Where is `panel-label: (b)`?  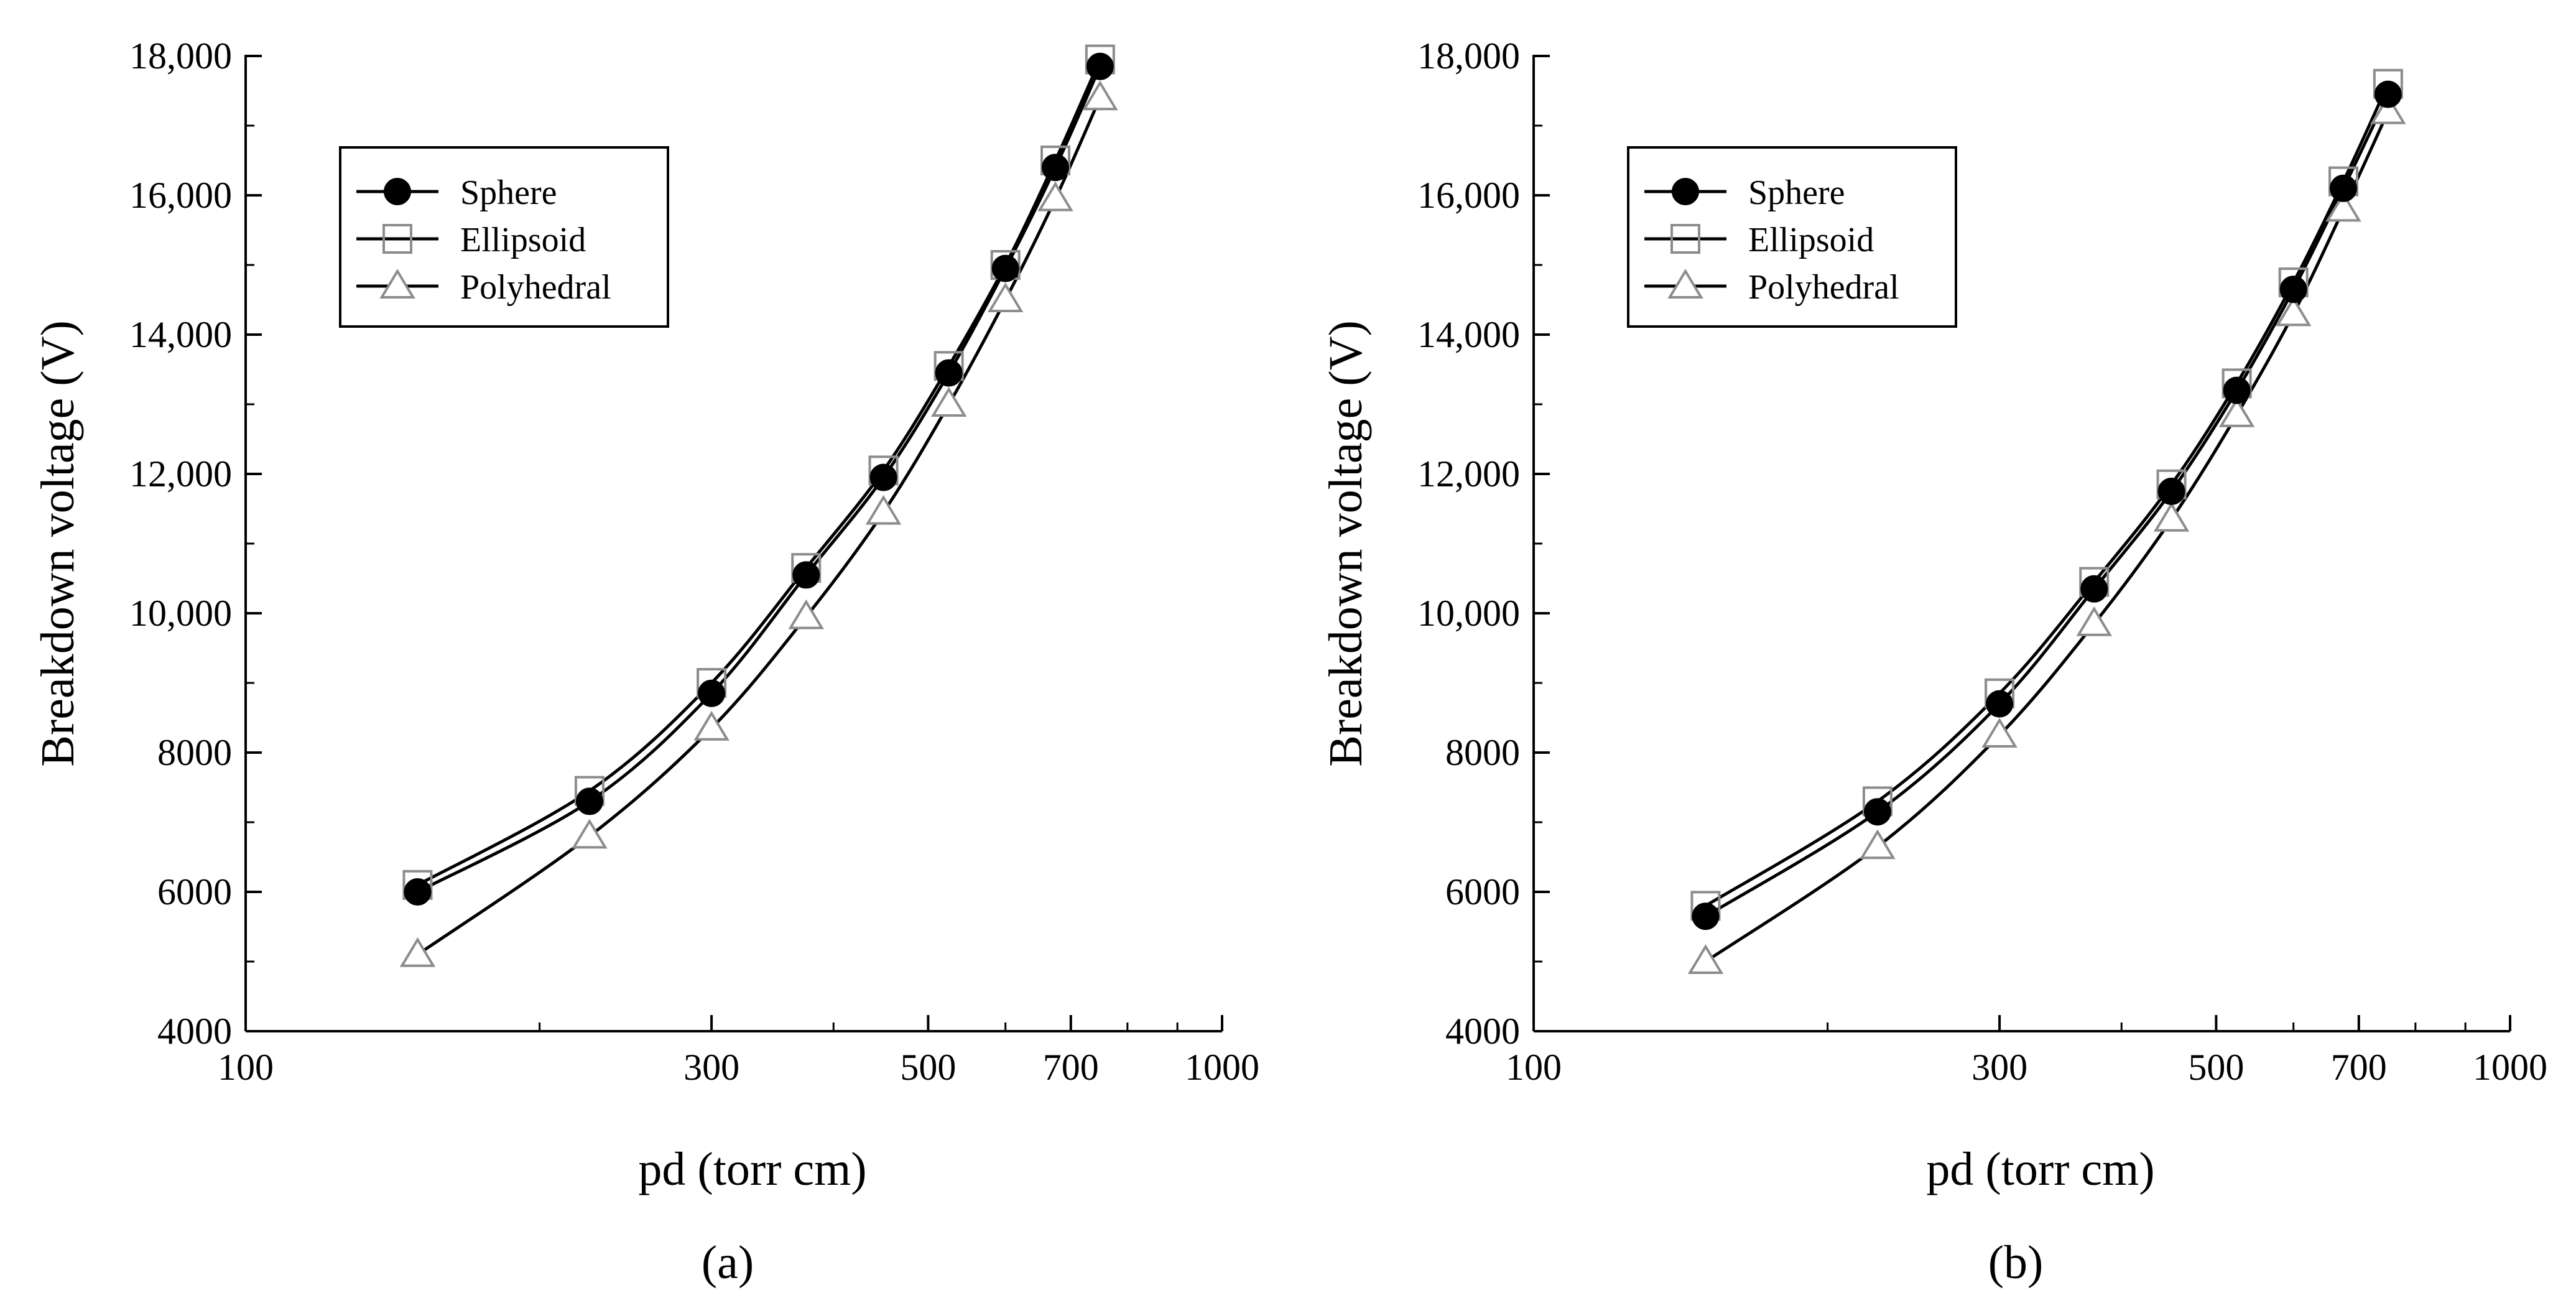 panel-label: (b) is located at coordinates (2016, 1262).